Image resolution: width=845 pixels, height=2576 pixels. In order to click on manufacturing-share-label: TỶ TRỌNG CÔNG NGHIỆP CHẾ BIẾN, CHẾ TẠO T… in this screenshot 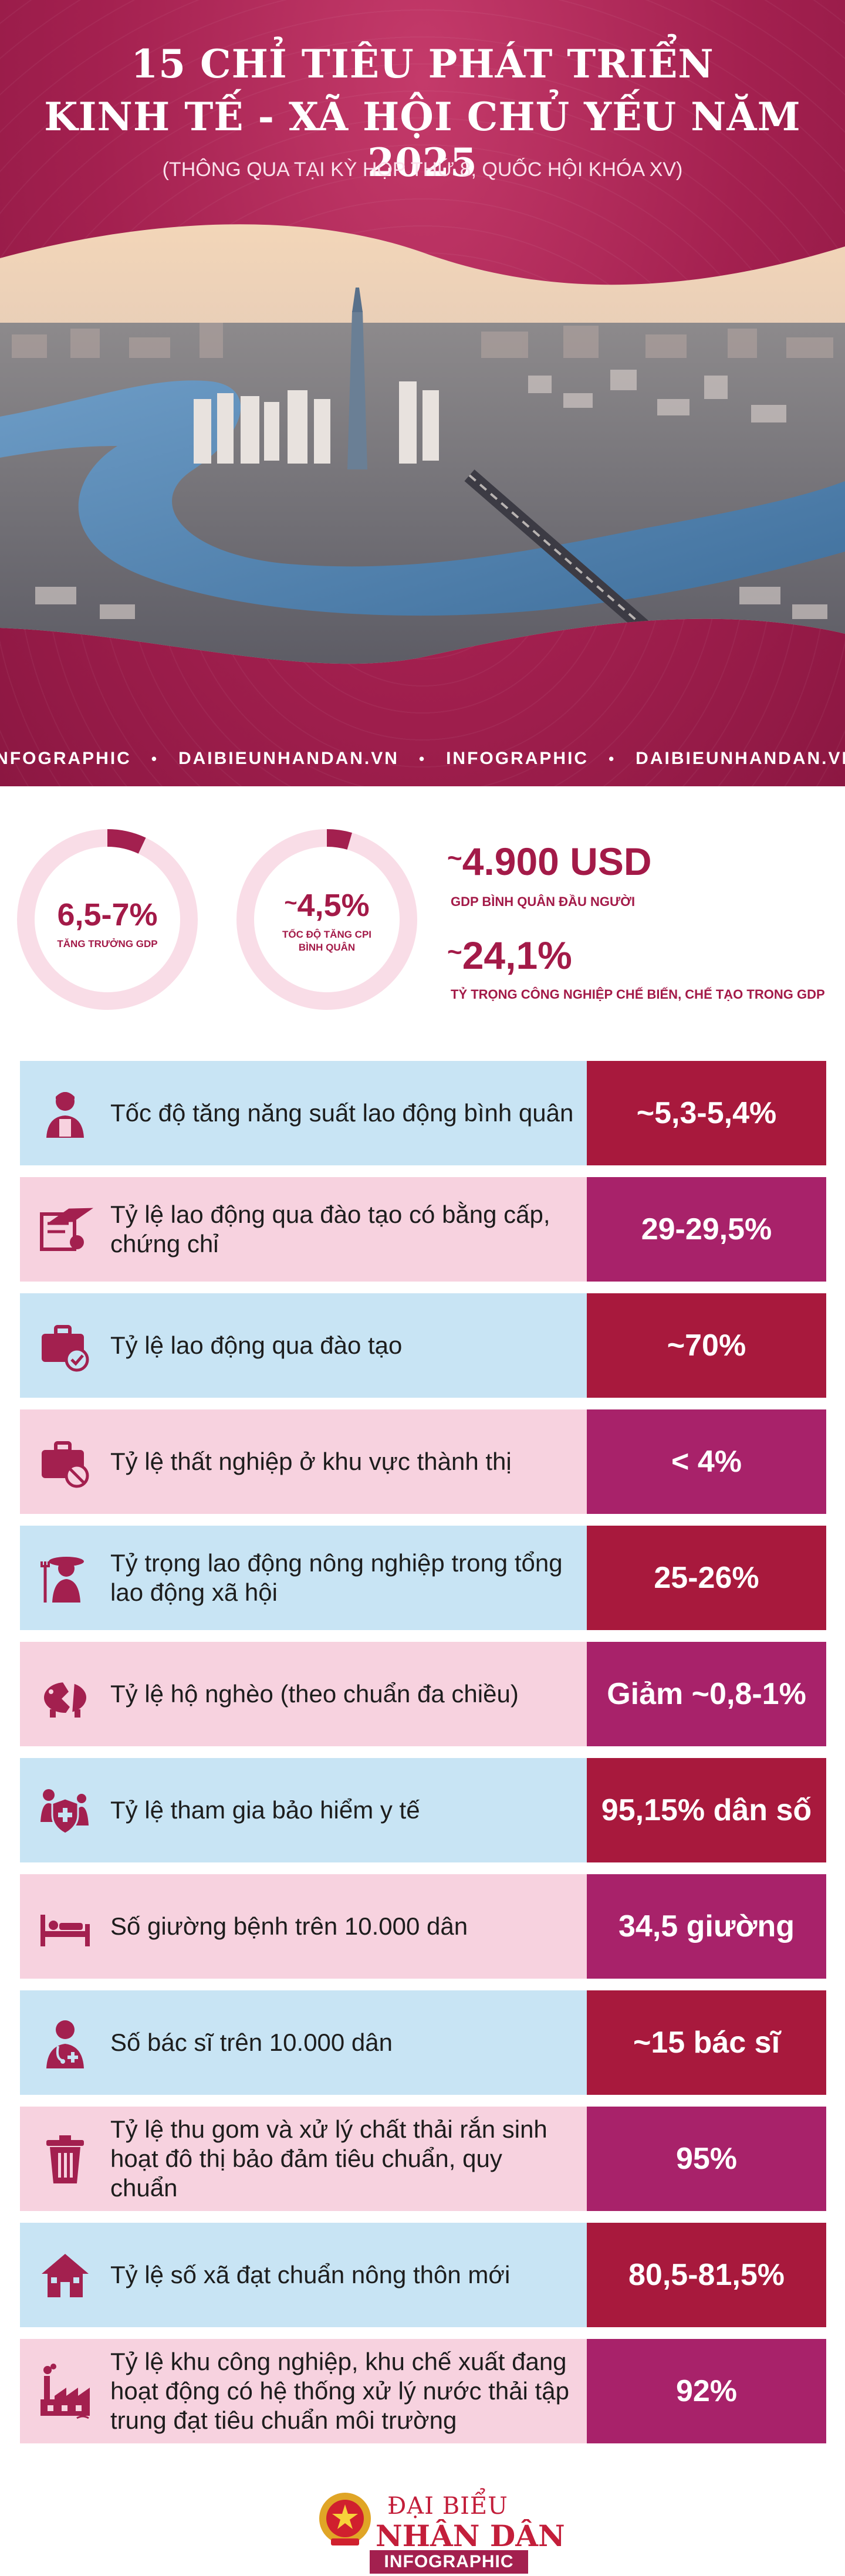, I will do `click(638, 994)`.